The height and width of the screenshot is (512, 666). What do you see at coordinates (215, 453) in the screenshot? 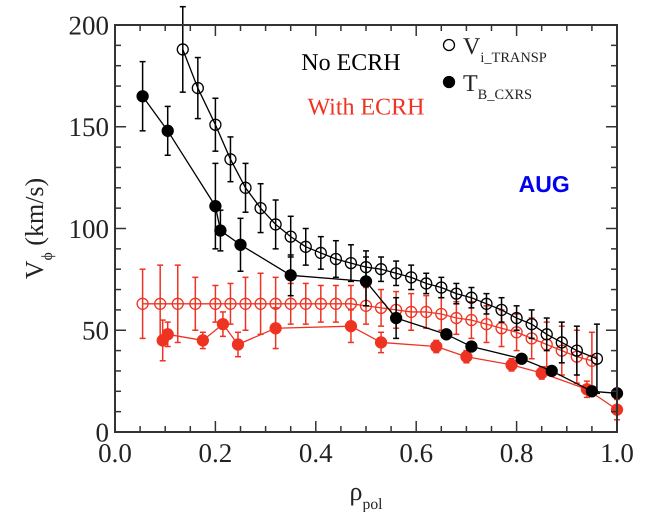
I see `x-tick-label: 0.2` at bounding box center [215, 453].